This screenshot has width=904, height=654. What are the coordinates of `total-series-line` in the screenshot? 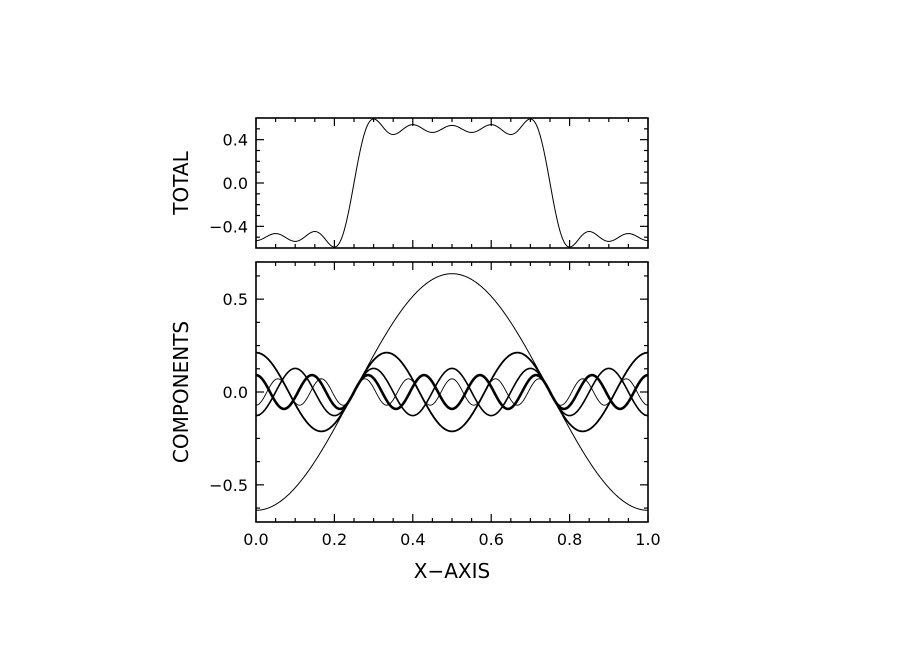 It's located at (452, 183).